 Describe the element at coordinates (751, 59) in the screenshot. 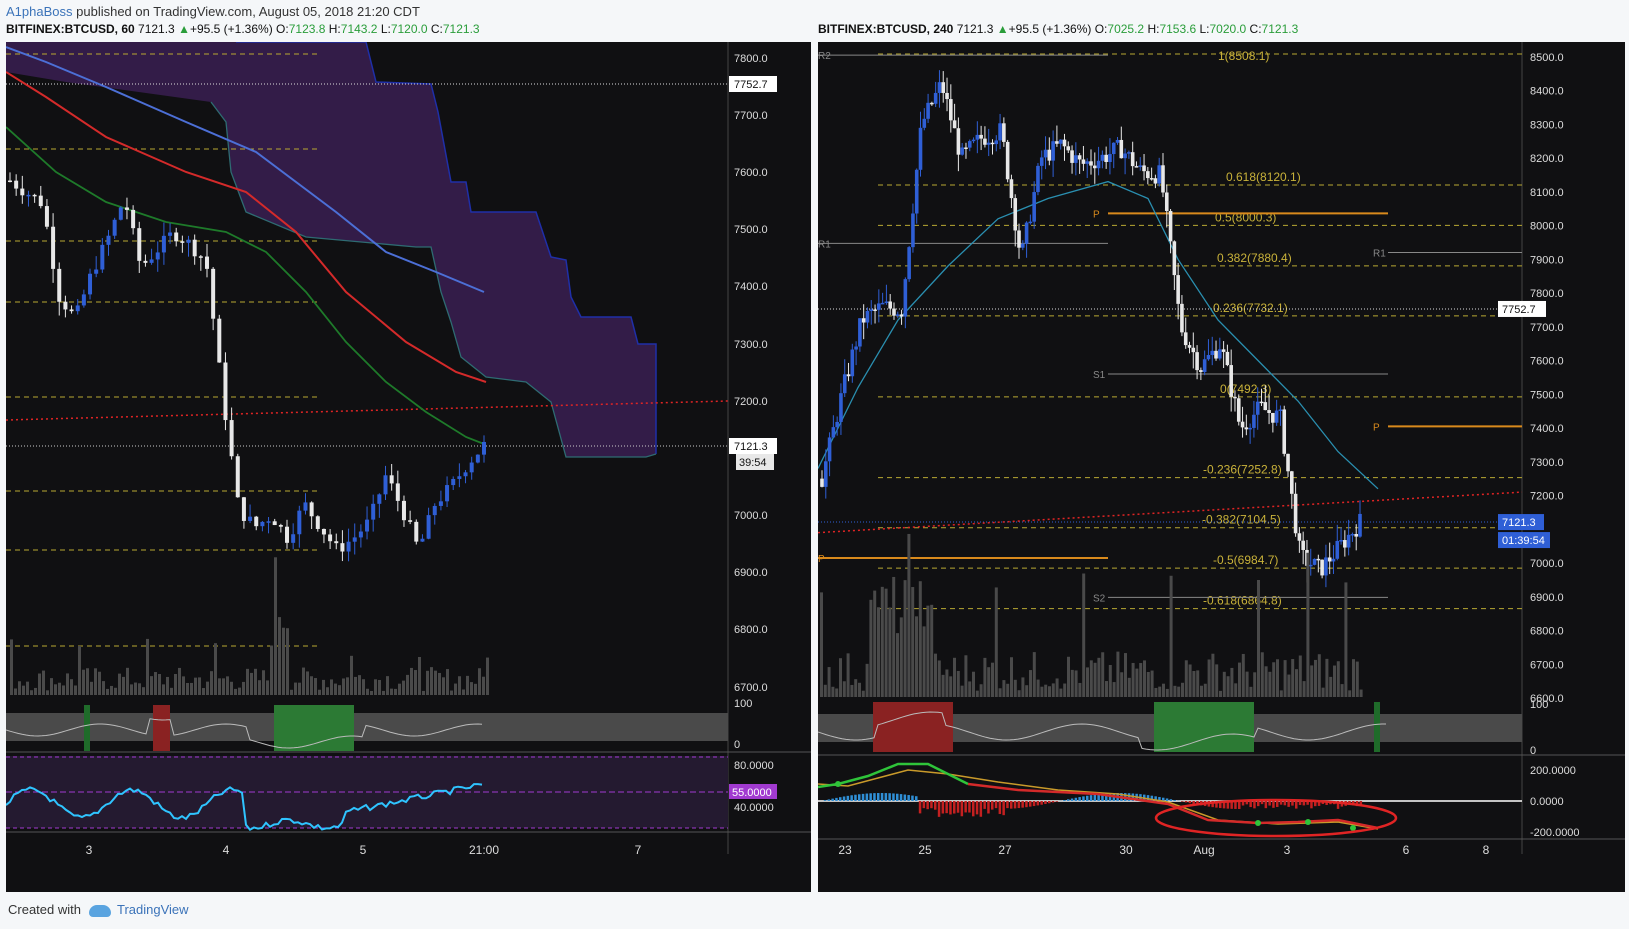

I see `price-axis-label: 7800.0` at that location.